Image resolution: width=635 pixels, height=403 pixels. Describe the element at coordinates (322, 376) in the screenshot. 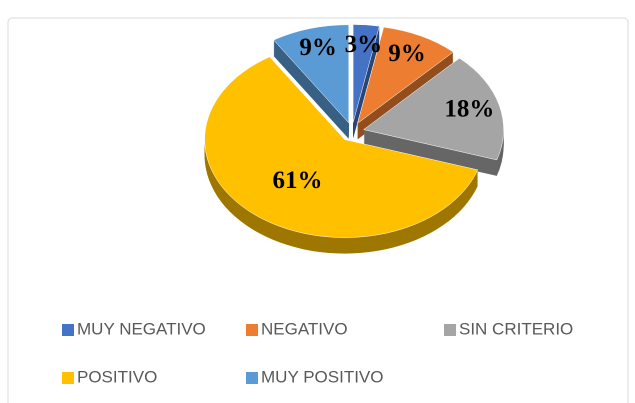

I see `legend-label: MUY POSITIVO` at that location.